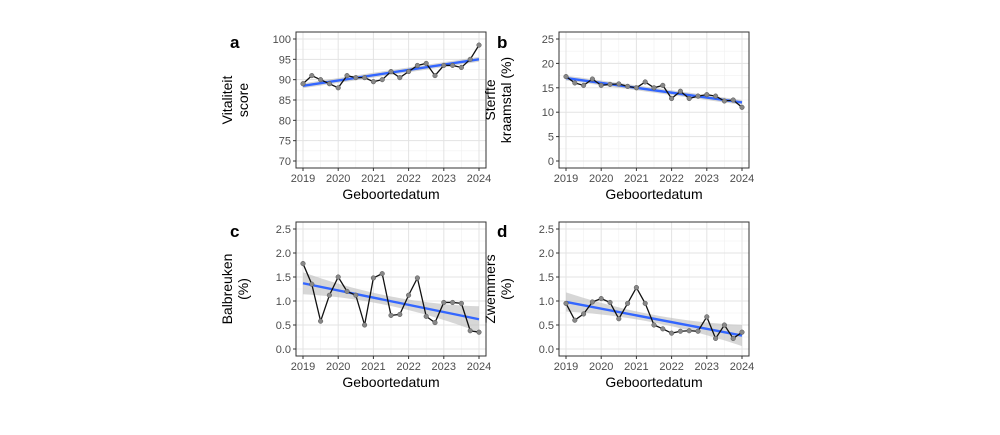  What do you see at coordinates (285, 101) in the screenshot?
I see `y-tick-label: 85` at bounding box center [285, 101].